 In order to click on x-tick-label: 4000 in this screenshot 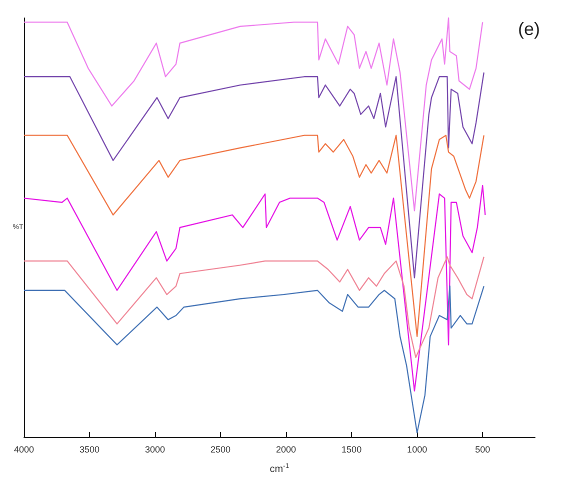, I will do `click(24, 449)`.